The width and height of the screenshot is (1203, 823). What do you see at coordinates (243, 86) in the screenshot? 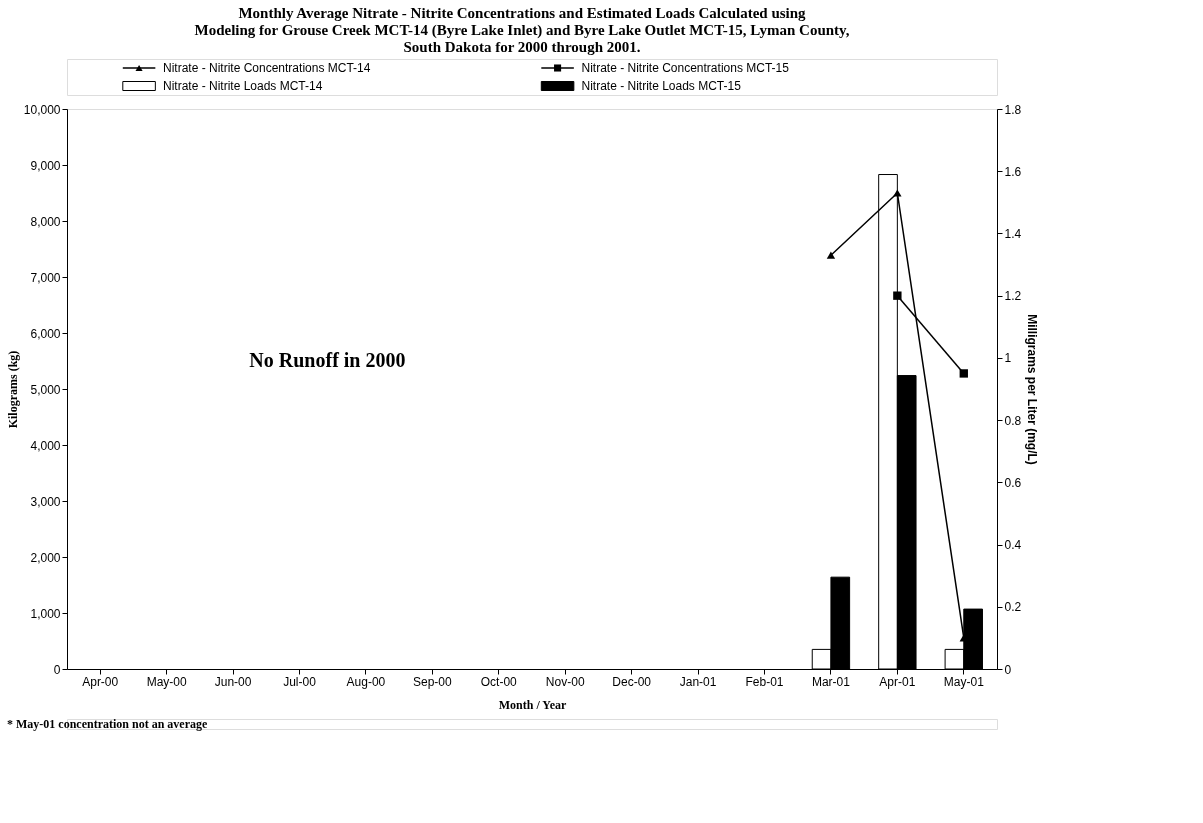
I see `legend-label: Nitrate - Nitrite Loads MCT-14` at bounding box center [243, 86].